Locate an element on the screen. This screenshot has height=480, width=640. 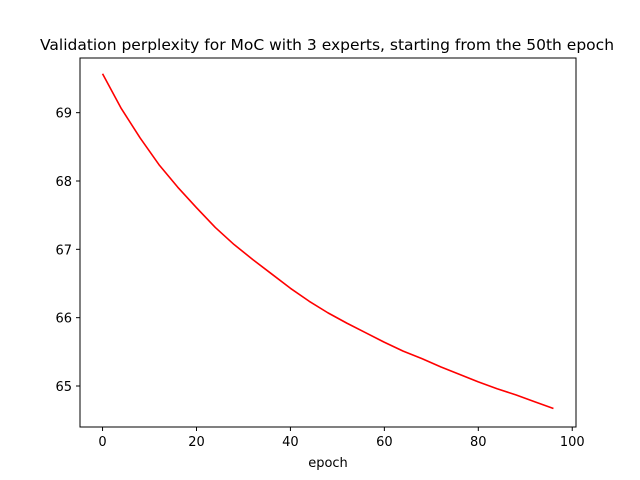
x-axis-label: epoch is located at coordinates (328, 463).